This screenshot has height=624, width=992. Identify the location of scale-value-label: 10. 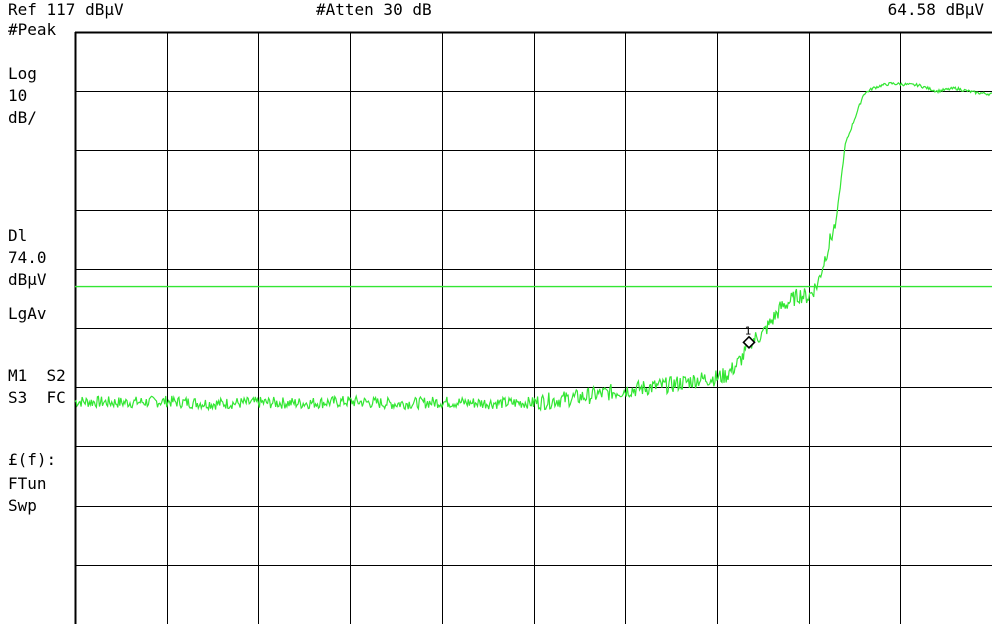
(18, 95).